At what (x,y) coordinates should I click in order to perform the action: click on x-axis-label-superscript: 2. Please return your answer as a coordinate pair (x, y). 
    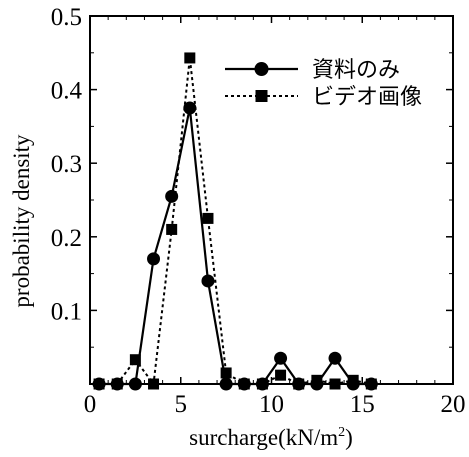
    Looking at the image, I should click on (341, 432).